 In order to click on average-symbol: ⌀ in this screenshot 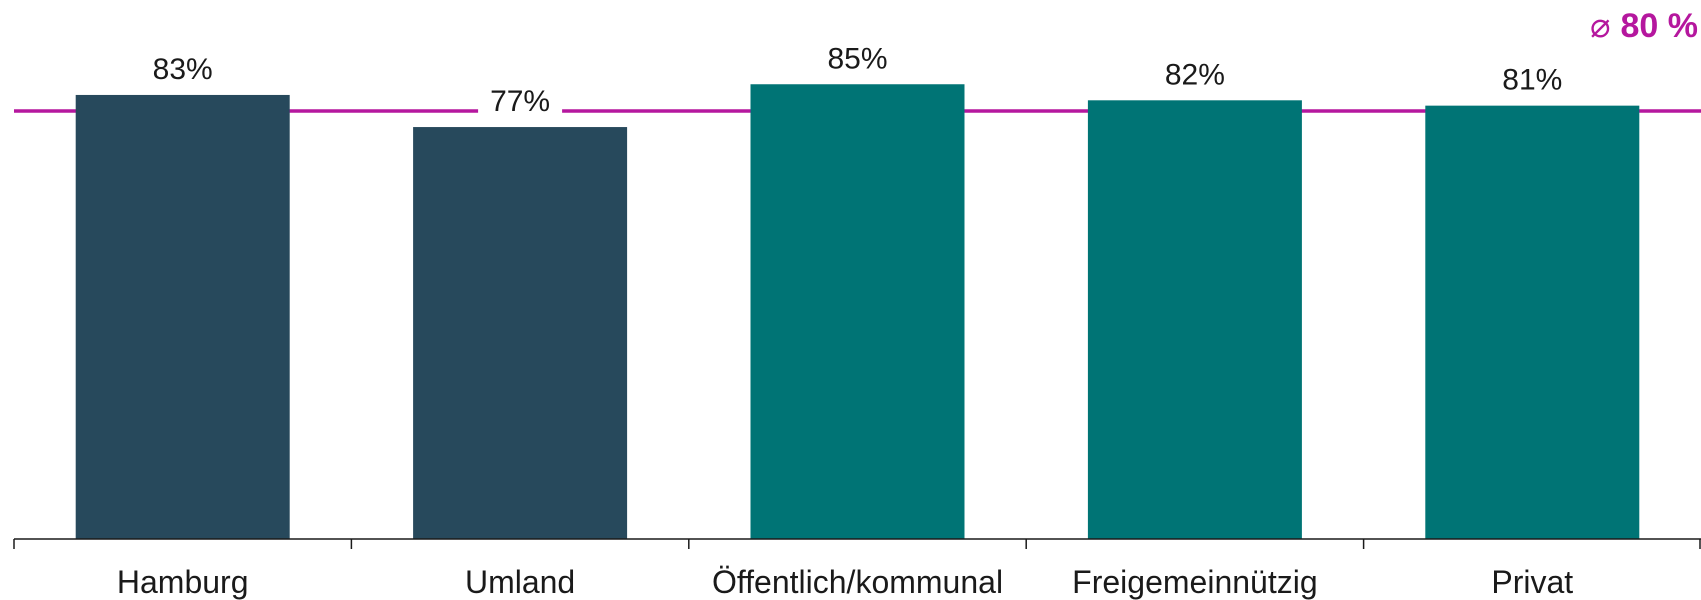, I will do `click(1600, 26)`.